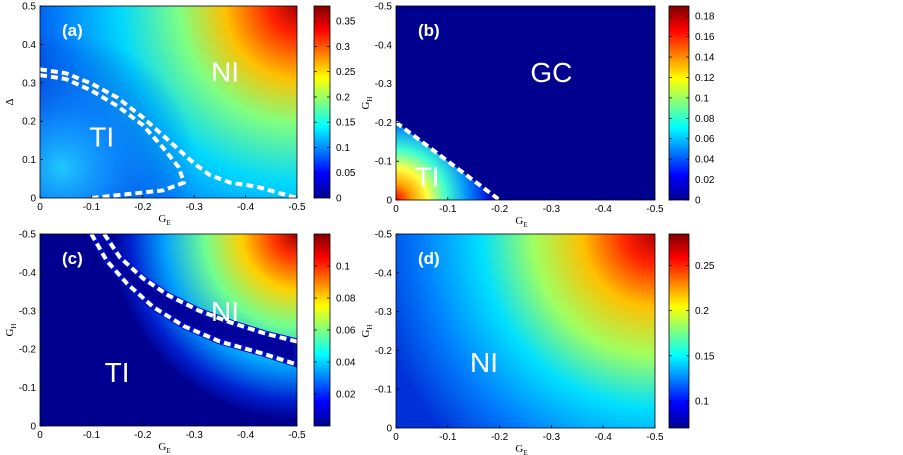 This screenshot has width=903, height=455. Describe the element at coordinates (334, 105) in the screenshot. I see `colorbar-a: 0 0.05 0.1 0.15 0.2 0.25 0.3 0.35` at that location.